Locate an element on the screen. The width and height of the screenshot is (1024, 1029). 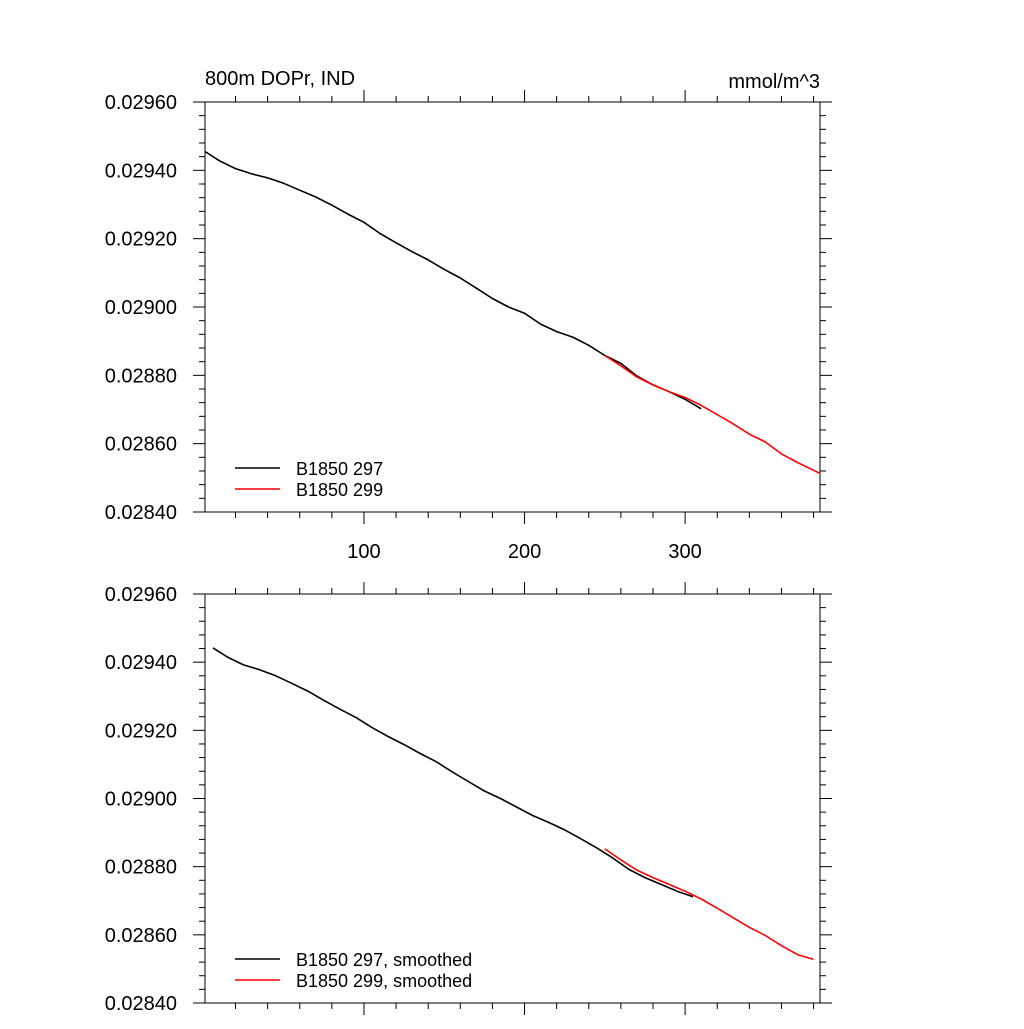
legend-label: B1850 297 is located at coordinates (339, 469).